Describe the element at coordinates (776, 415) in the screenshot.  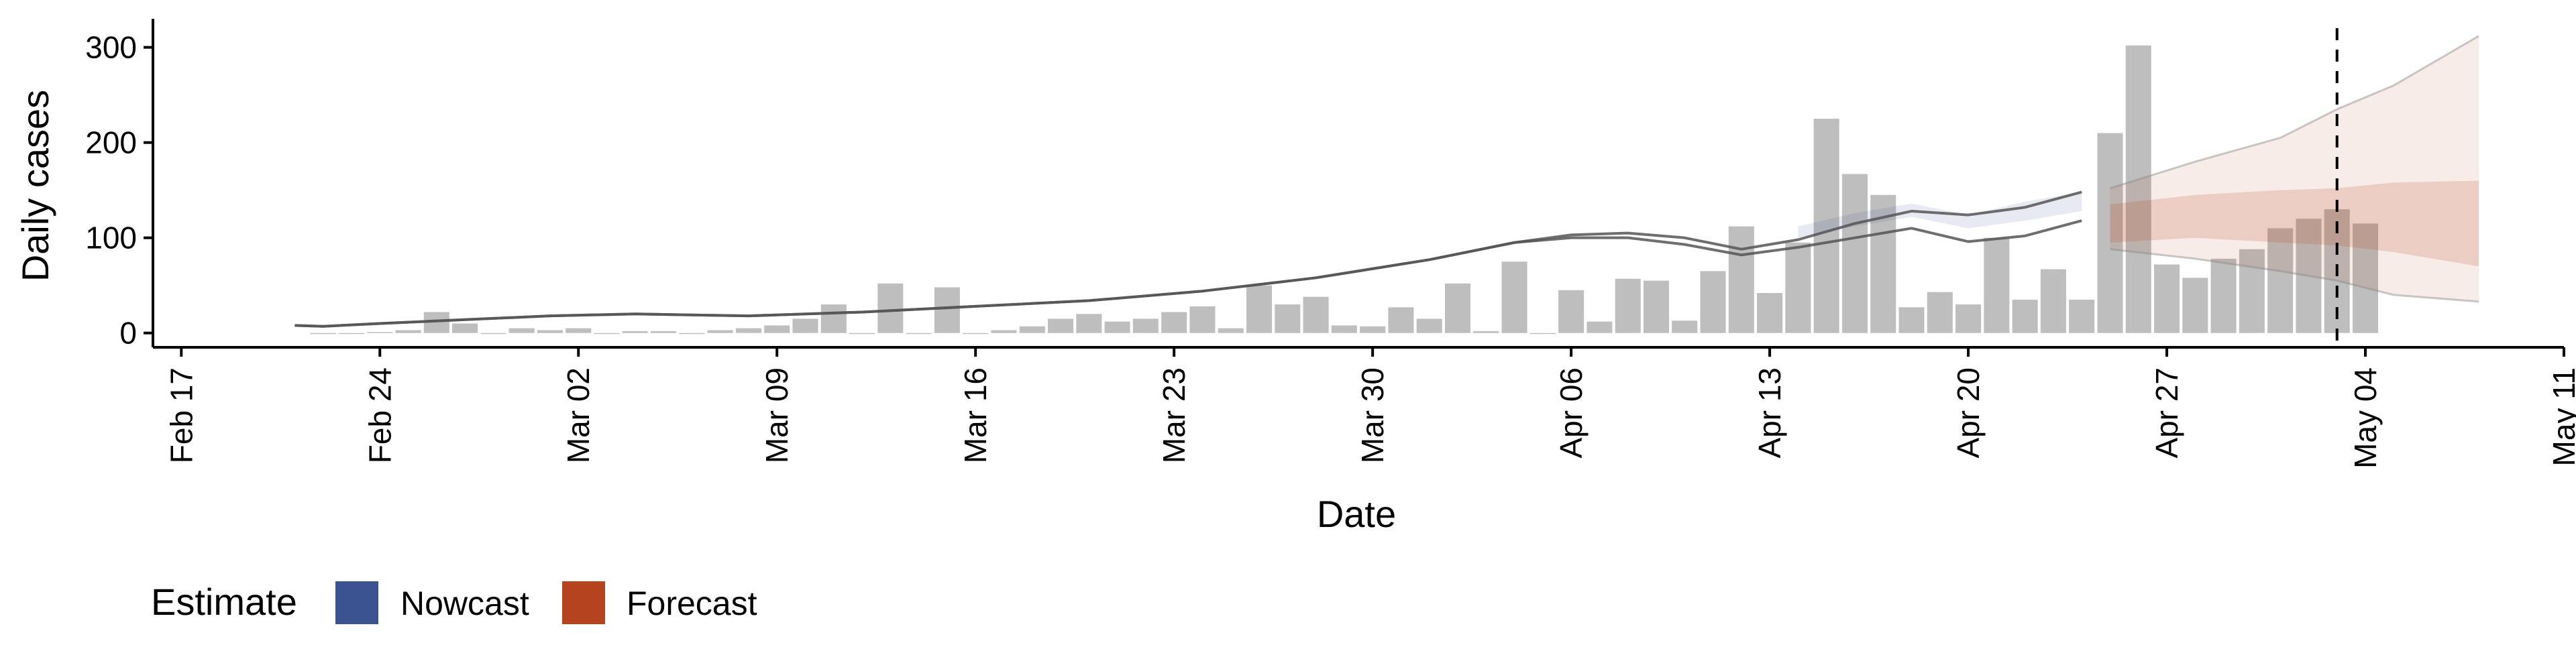
I see `x-tick-label: Mar 09` at that location.